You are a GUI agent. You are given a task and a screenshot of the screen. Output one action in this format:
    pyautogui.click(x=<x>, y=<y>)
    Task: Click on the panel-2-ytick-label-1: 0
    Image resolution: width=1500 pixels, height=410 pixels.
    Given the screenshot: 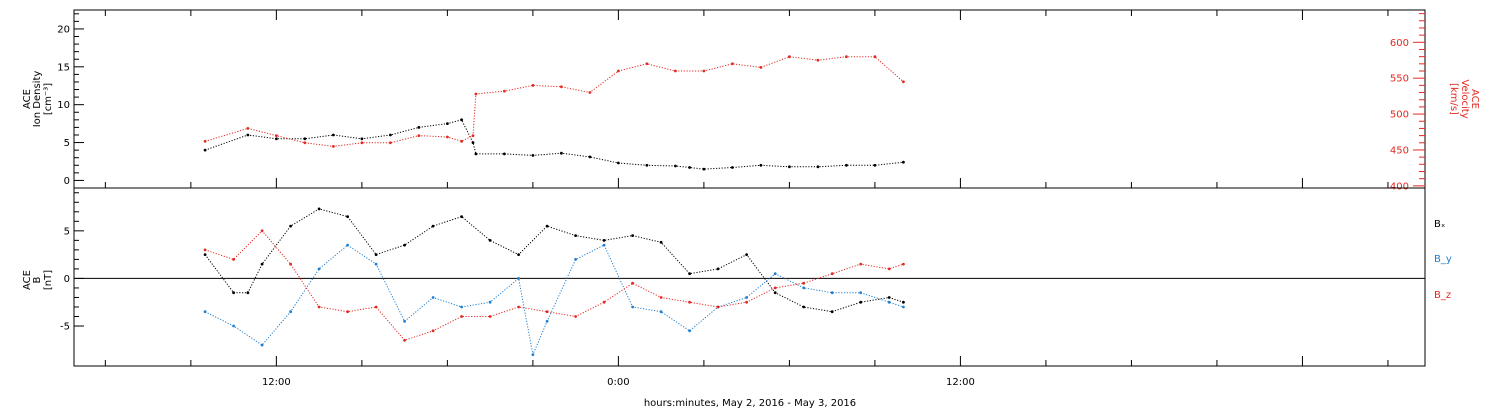 What is the action you would take?
    pyautogui.click(x=67, y=279)
    